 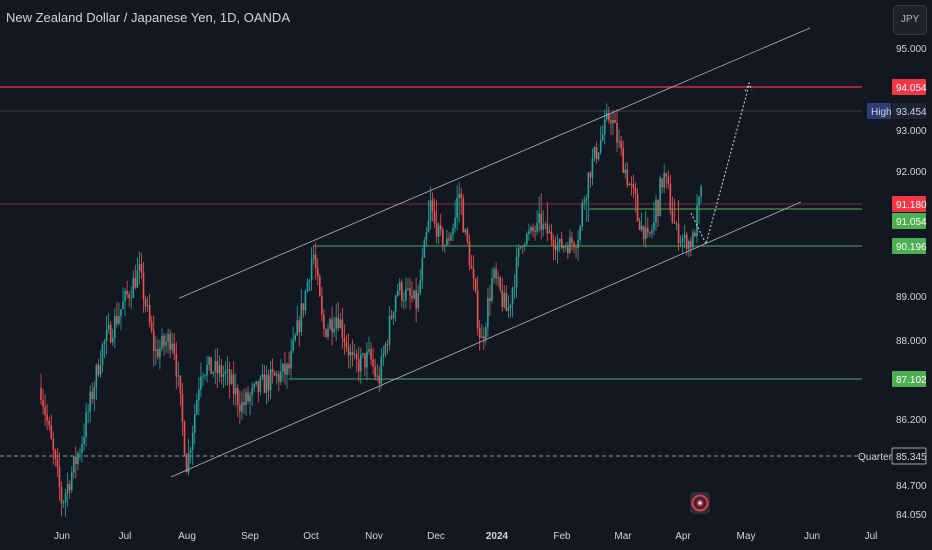 What do you see at coordinates (911, 205) in the screenshot?
I see `price-badge-value: 91.180` at bounding box center [911, 205].